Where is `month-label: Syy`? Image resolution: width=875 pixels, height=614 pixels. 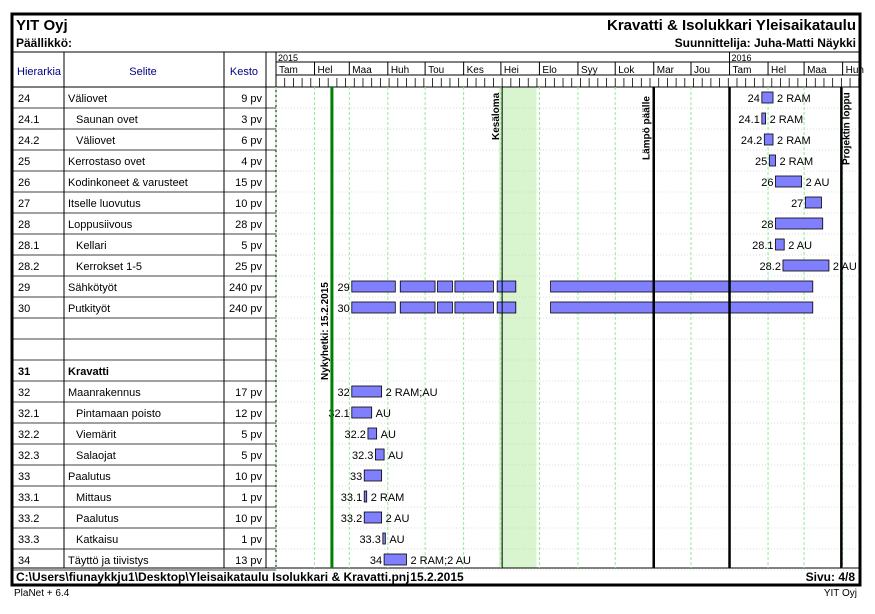 month-label: Syy is located at coordinates (589, 70).